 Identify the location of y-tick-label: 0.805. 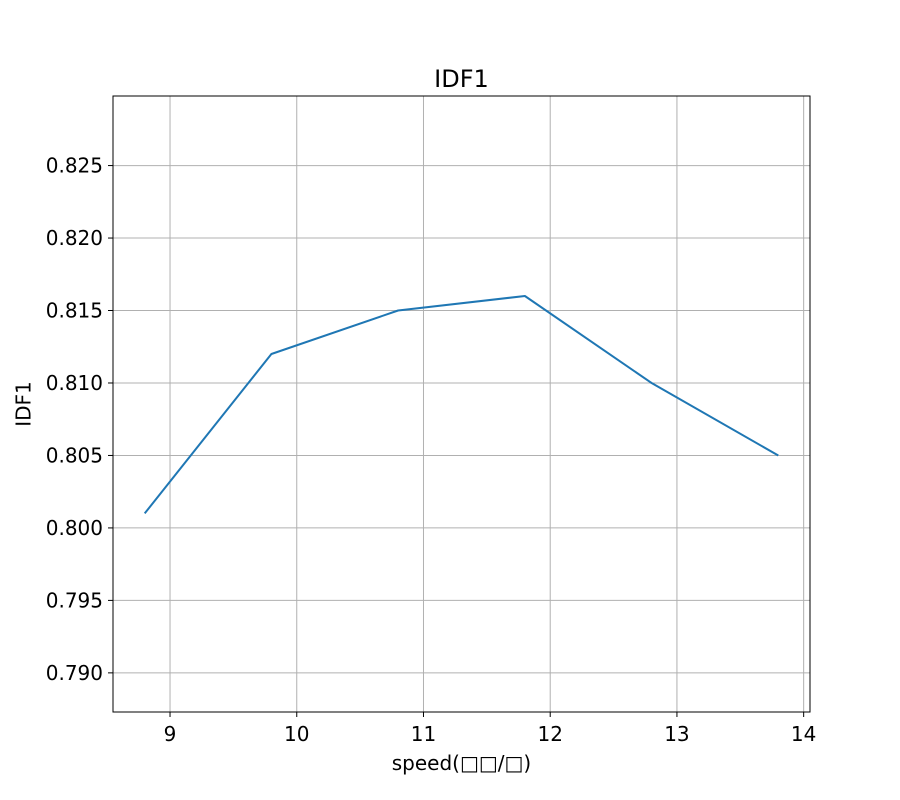
(74, 455).